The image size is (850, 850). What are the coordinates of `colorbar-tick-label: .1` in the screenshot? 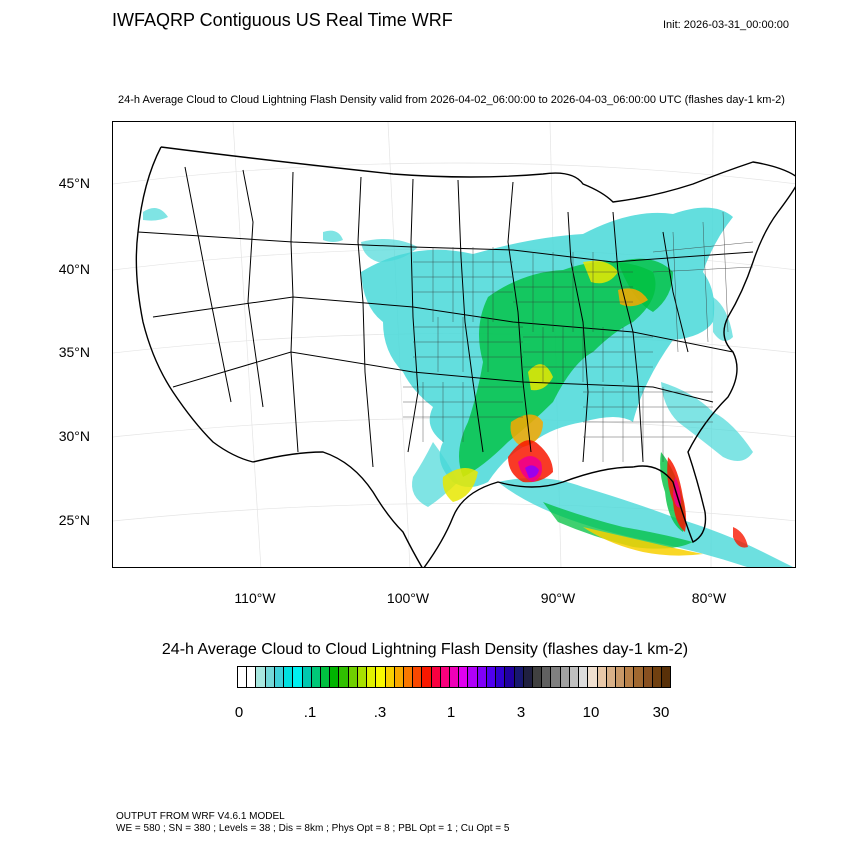 It's located at (310, 712).